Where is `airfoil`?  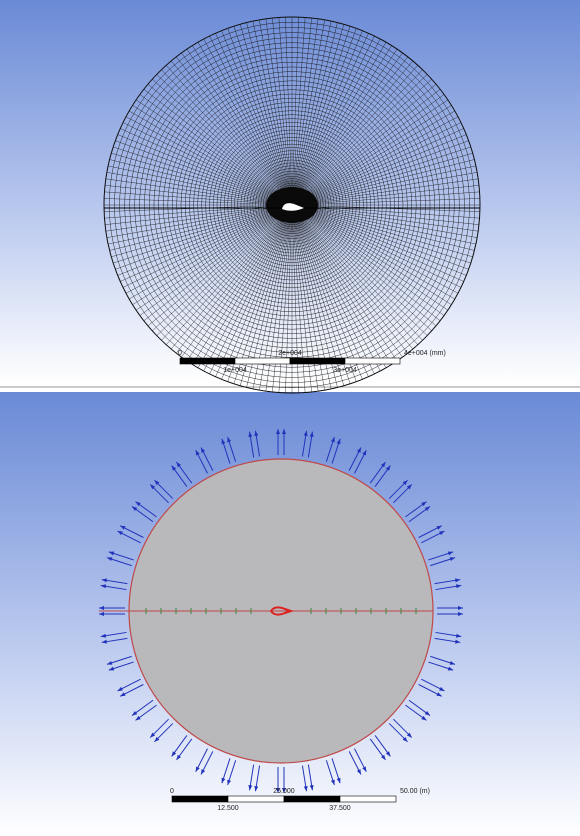
airfoil is located at coordinates (282, 611).